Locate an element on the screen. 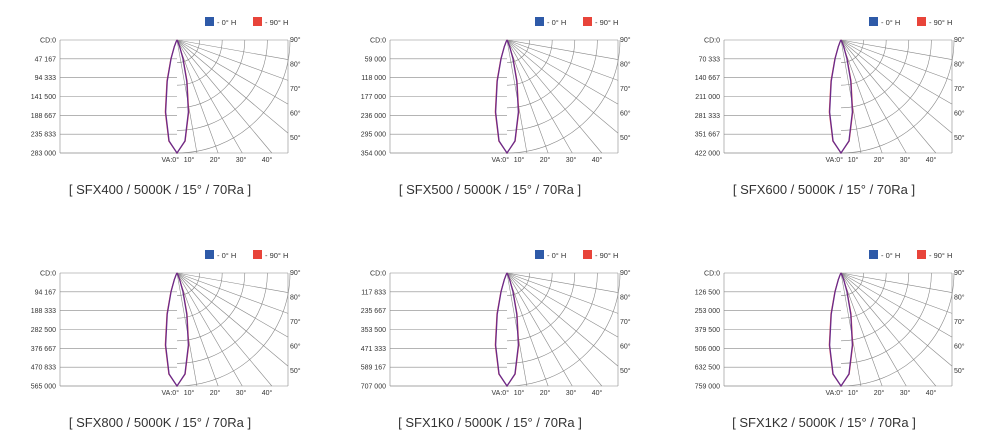 The height and width of the screenshot is (443, 994). radial-tick-label: 295 000 is located at coordinates (373, 135).